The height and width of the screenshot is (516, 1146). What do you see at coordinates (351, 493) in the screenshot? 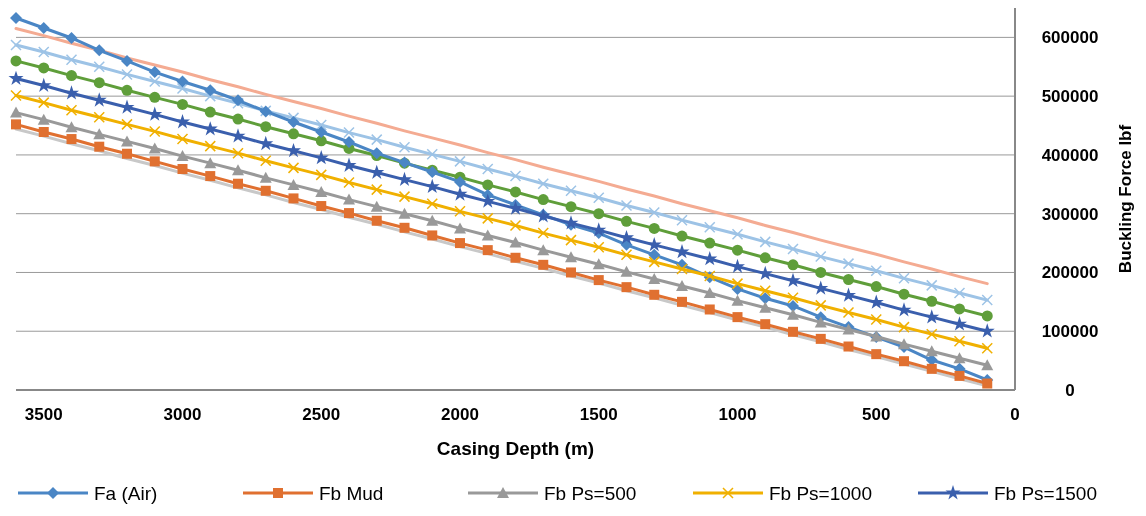
I see `legend-label: Fb Mud` at bounding box center [351, 493].